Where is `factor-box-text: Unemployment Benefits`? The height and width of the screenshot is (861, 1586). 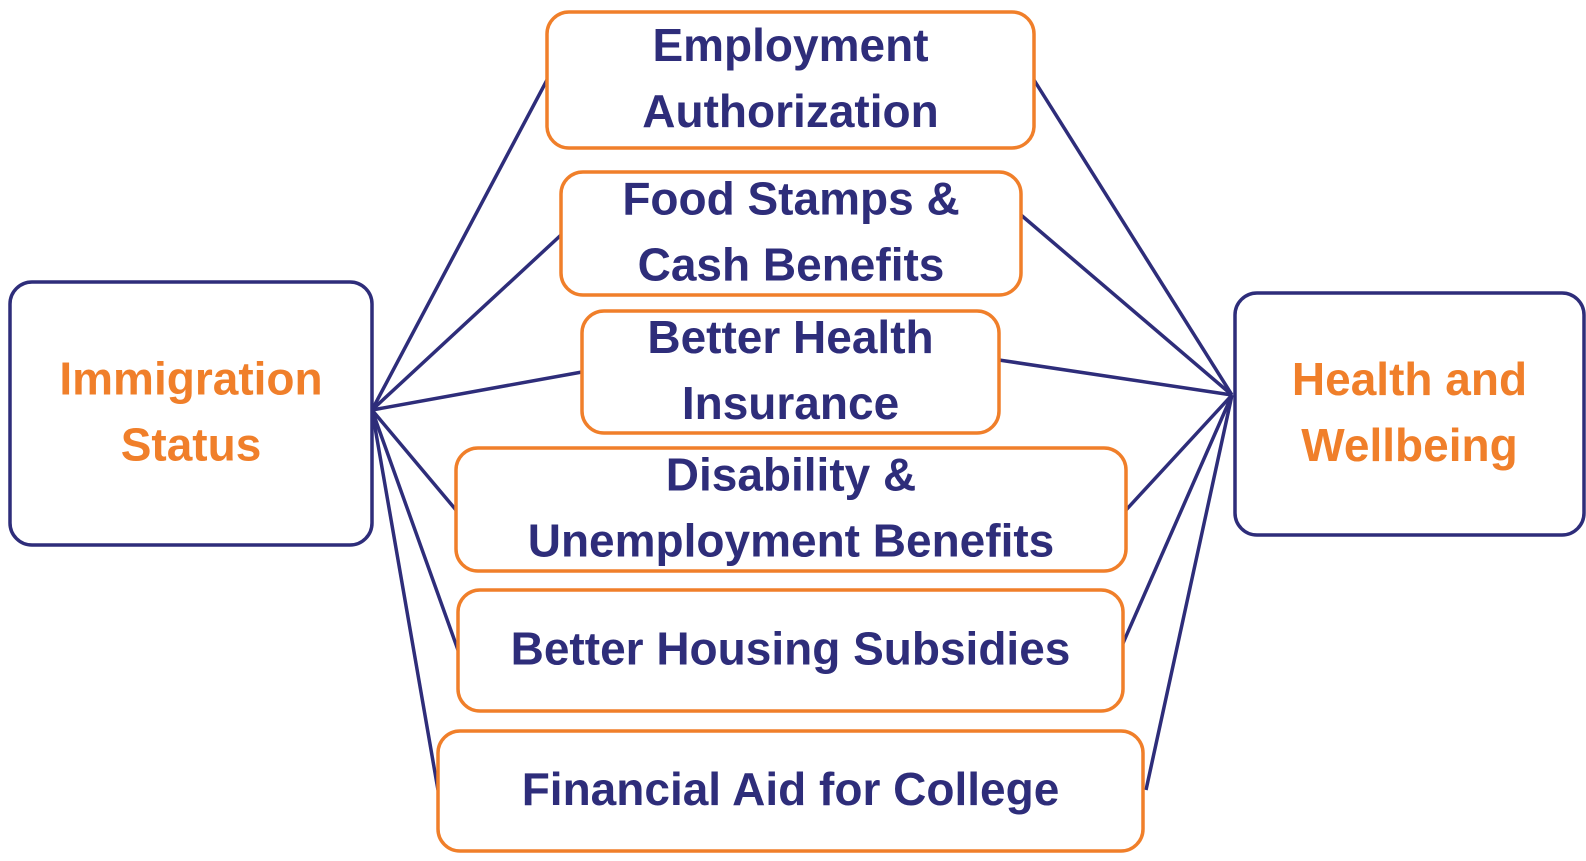 factor-box-text: Unemployment Benefits is located at coordinates (791, 541).